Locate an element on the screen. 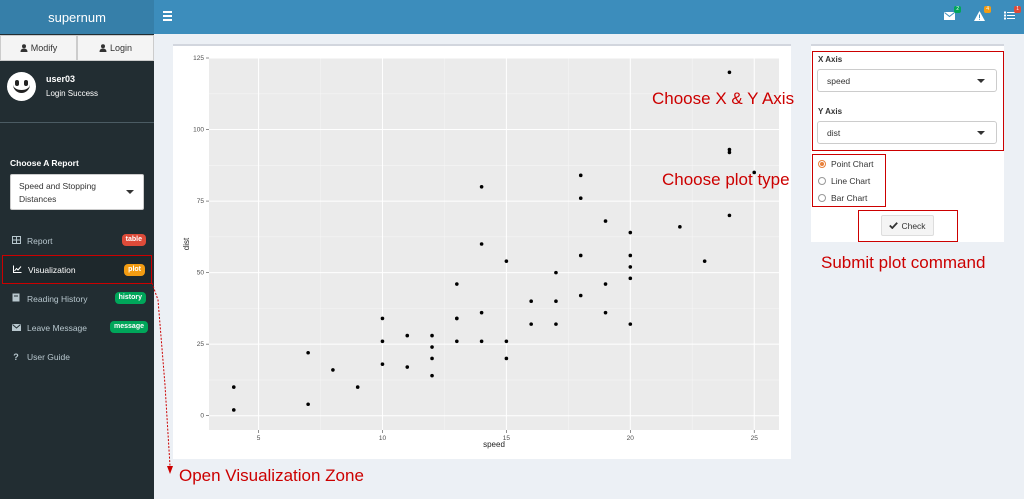 The width and height of the screenshot is (1024, 499). check-icon is located at coordinates (894, 225).